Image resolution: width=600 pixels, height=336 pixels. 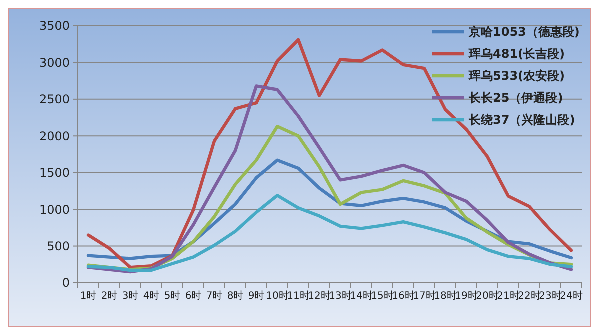 What do you see at coordinates (109, 296) in the screenshot?
I see `x-tick-label: 2时` at bounding box center [109, 296].